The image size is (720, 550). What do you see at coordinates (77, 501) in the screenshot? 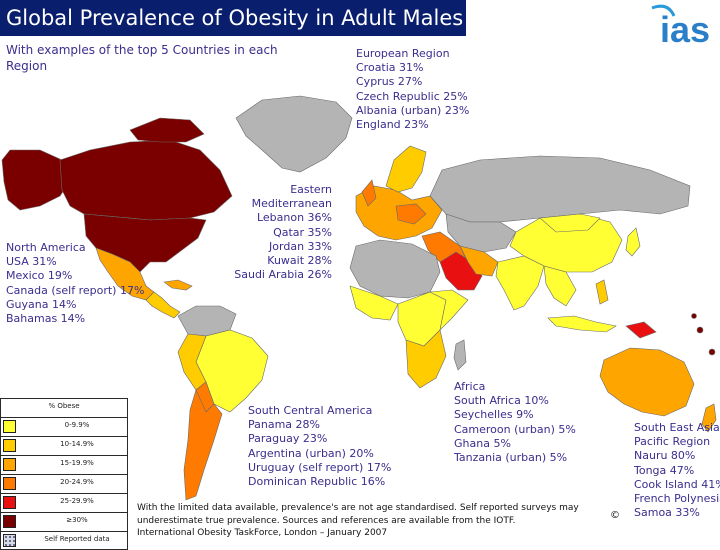
I see `legend-label: 25-29.9%` at bounding box center [77, 501].